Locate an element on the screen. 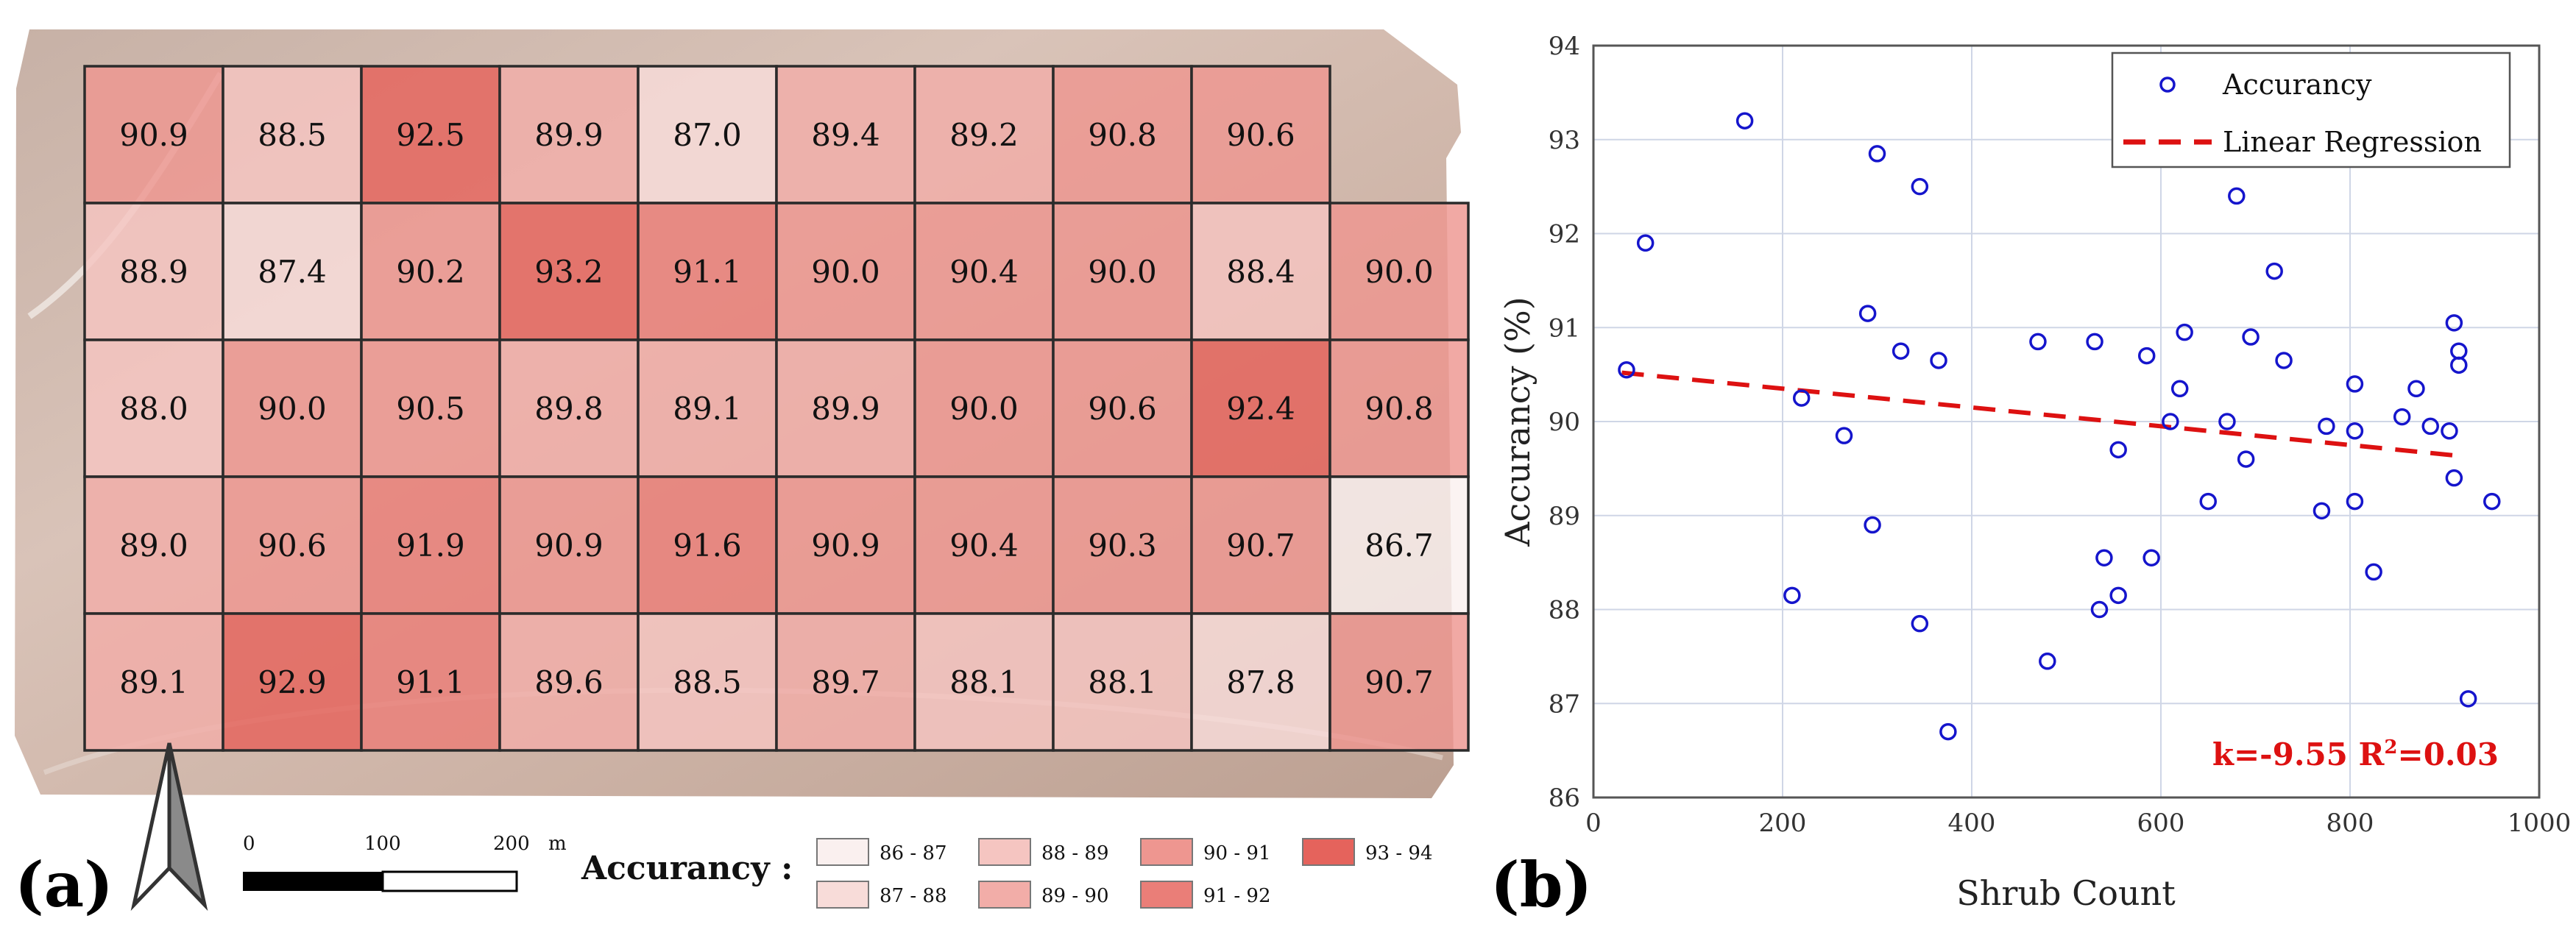 The height and width of the screenshot is (938, 2576). legend-swatch-label: 93 - 94 is located at coordinates (1398, 853).